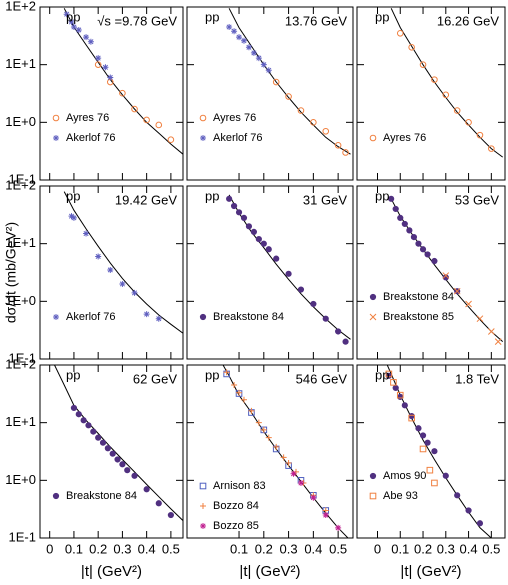  What do you see at coordinates (239, 548) in the screenshot?
I see `x-tick-label: 0.1` at bounding box center [239, 548].